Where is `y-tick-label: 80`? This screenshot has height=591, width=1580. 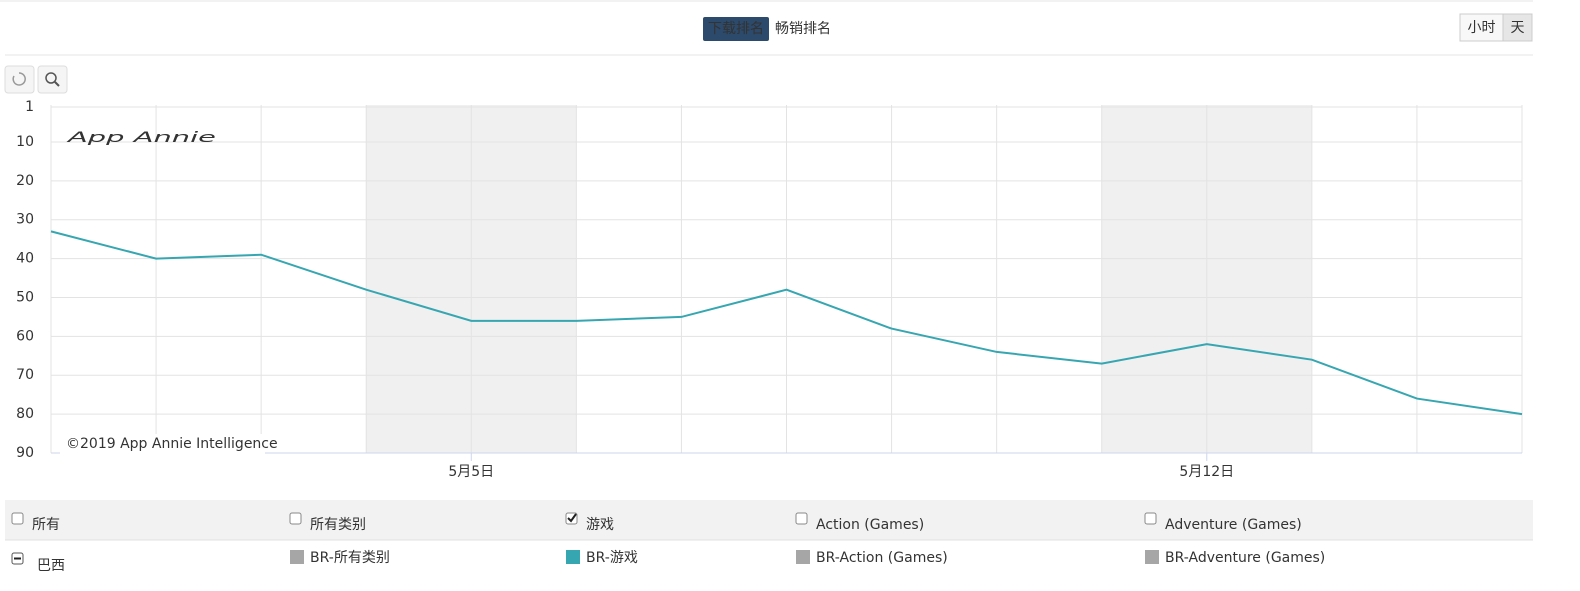
y-tick-label: 80 is located at coordinates (25, 414).